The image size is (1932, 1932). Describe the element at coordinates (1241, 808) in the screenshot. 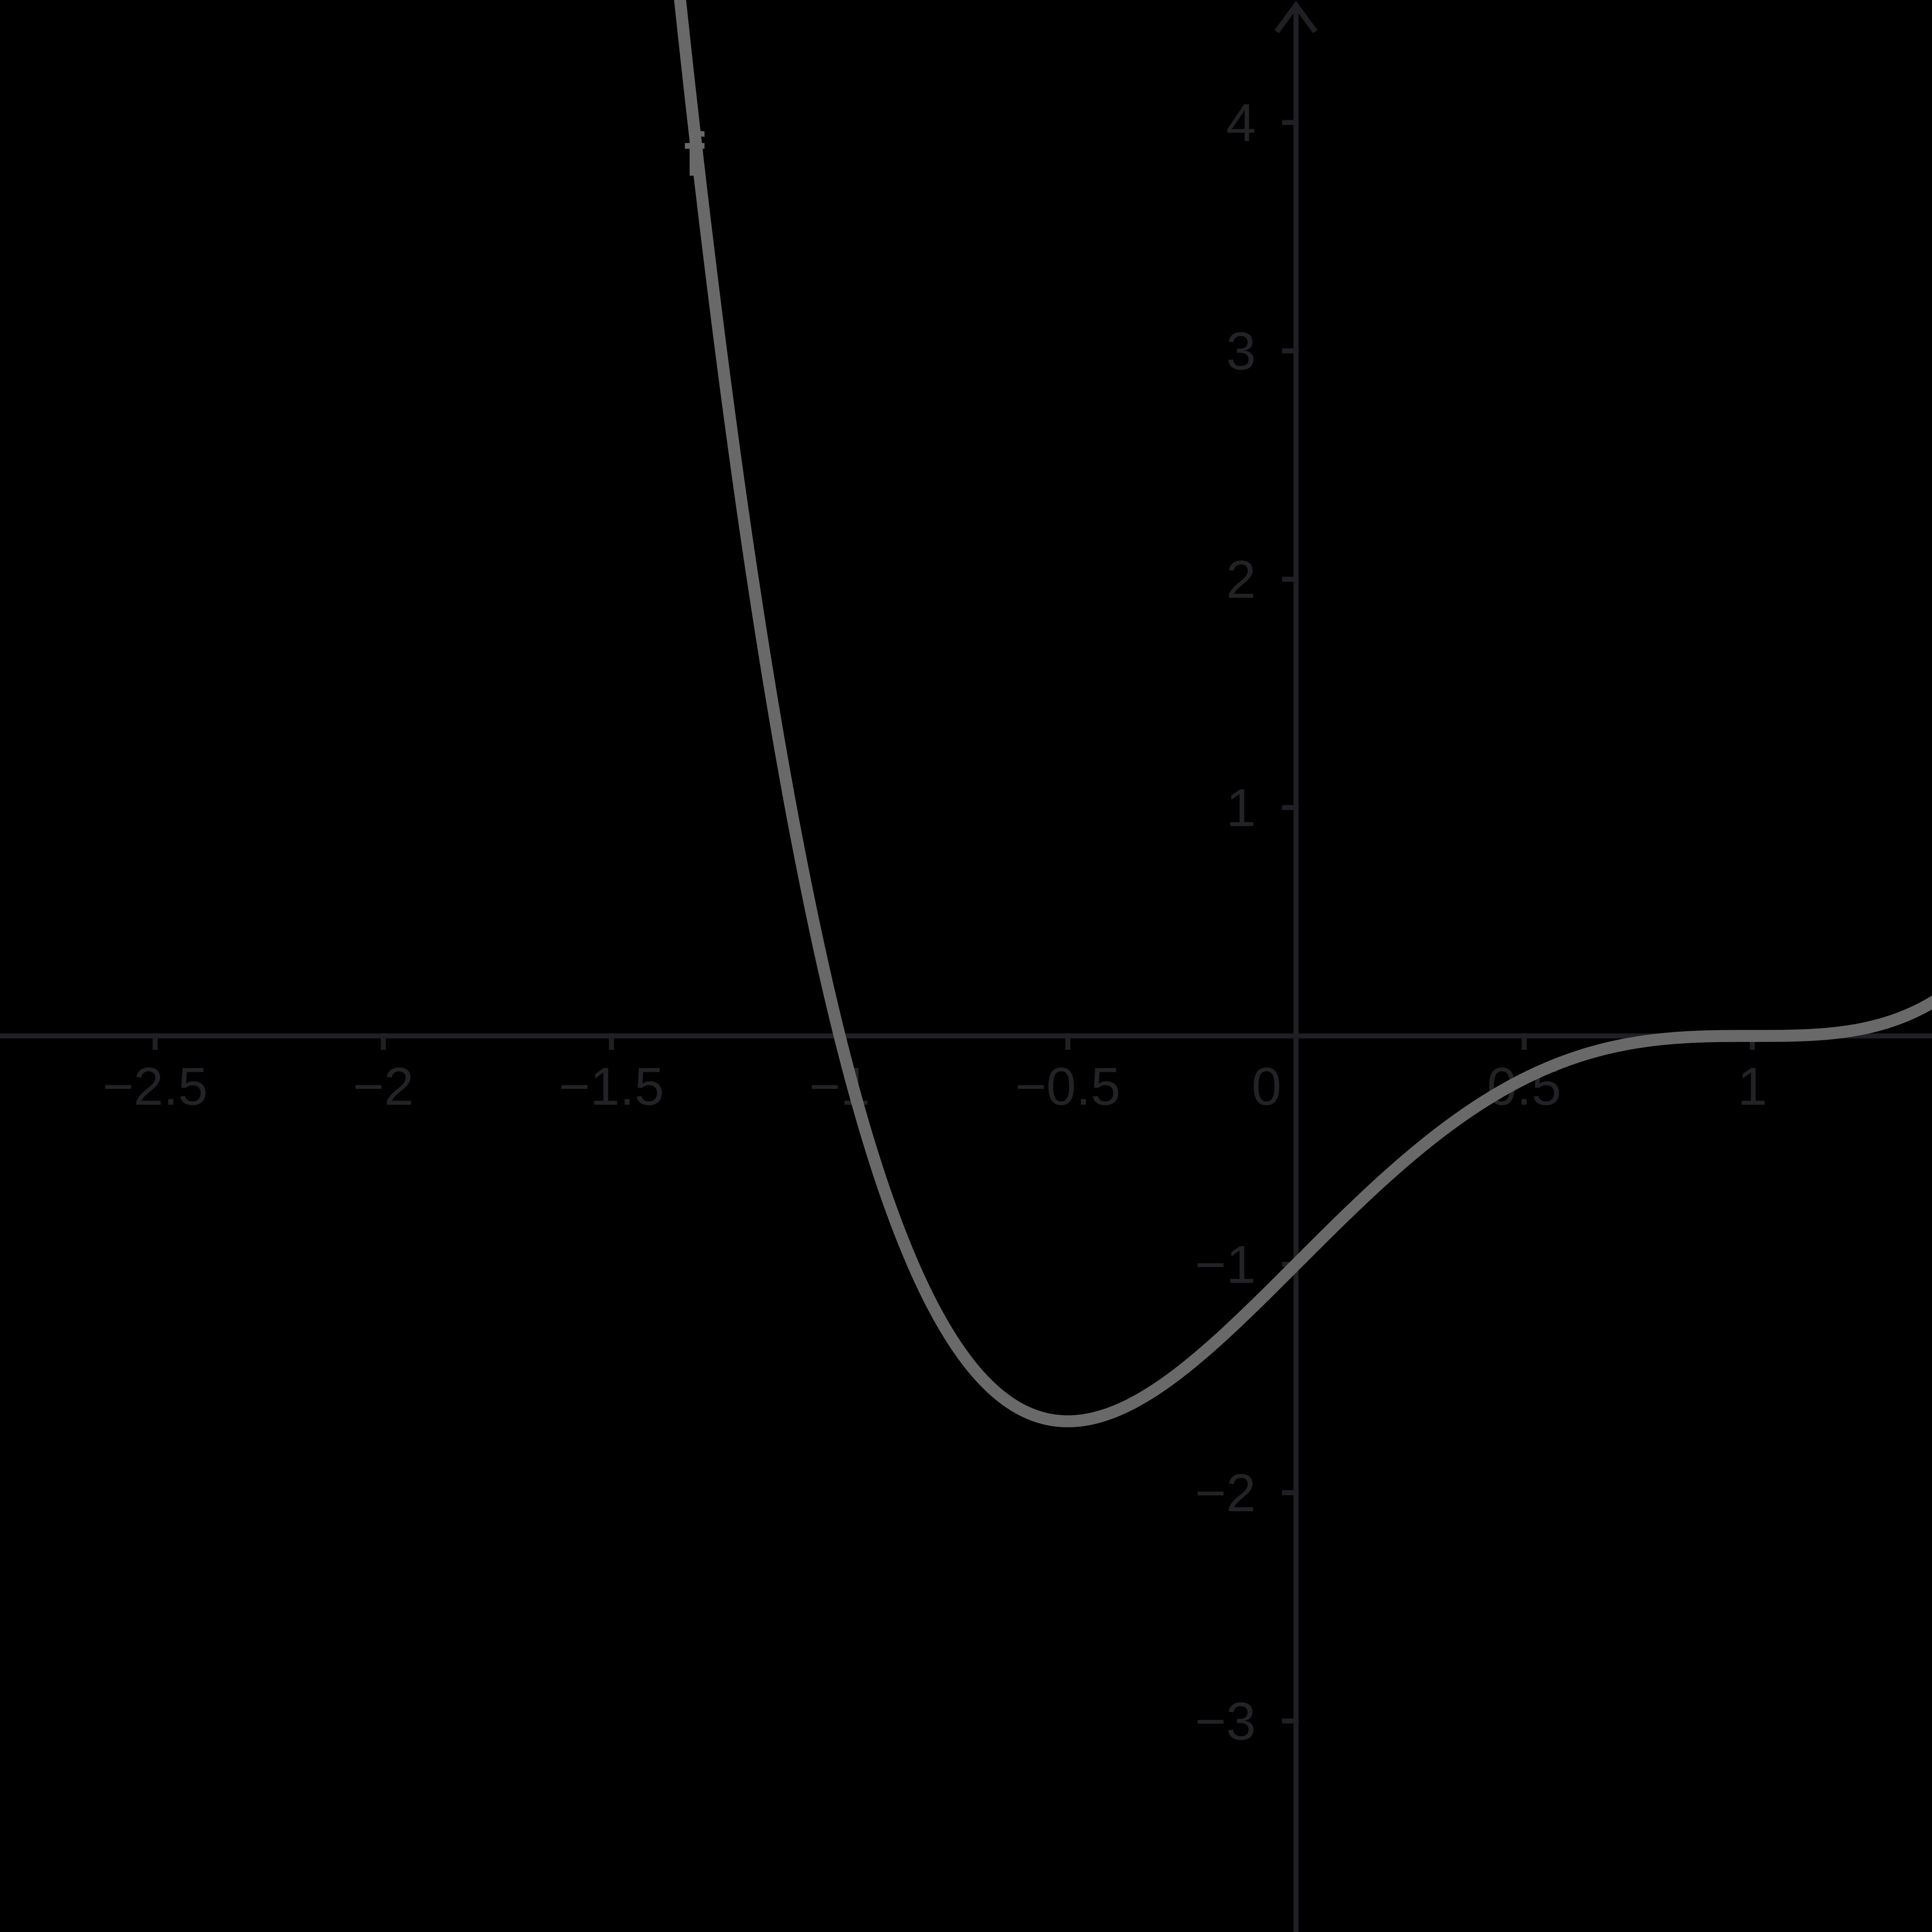

I see `y-tick-label: 1` at that location.